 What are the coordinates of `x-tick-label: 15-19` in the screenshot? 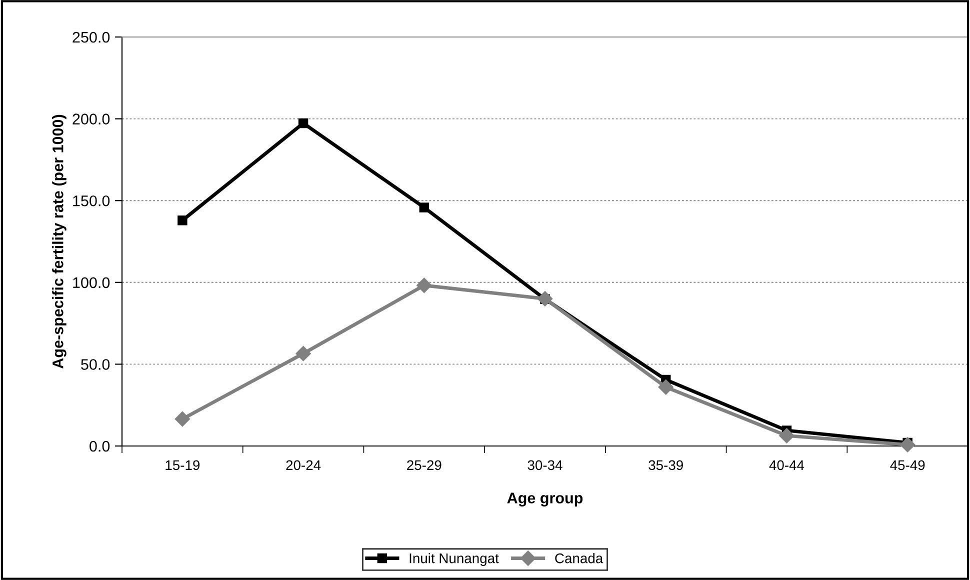 It's located at (183, 465).